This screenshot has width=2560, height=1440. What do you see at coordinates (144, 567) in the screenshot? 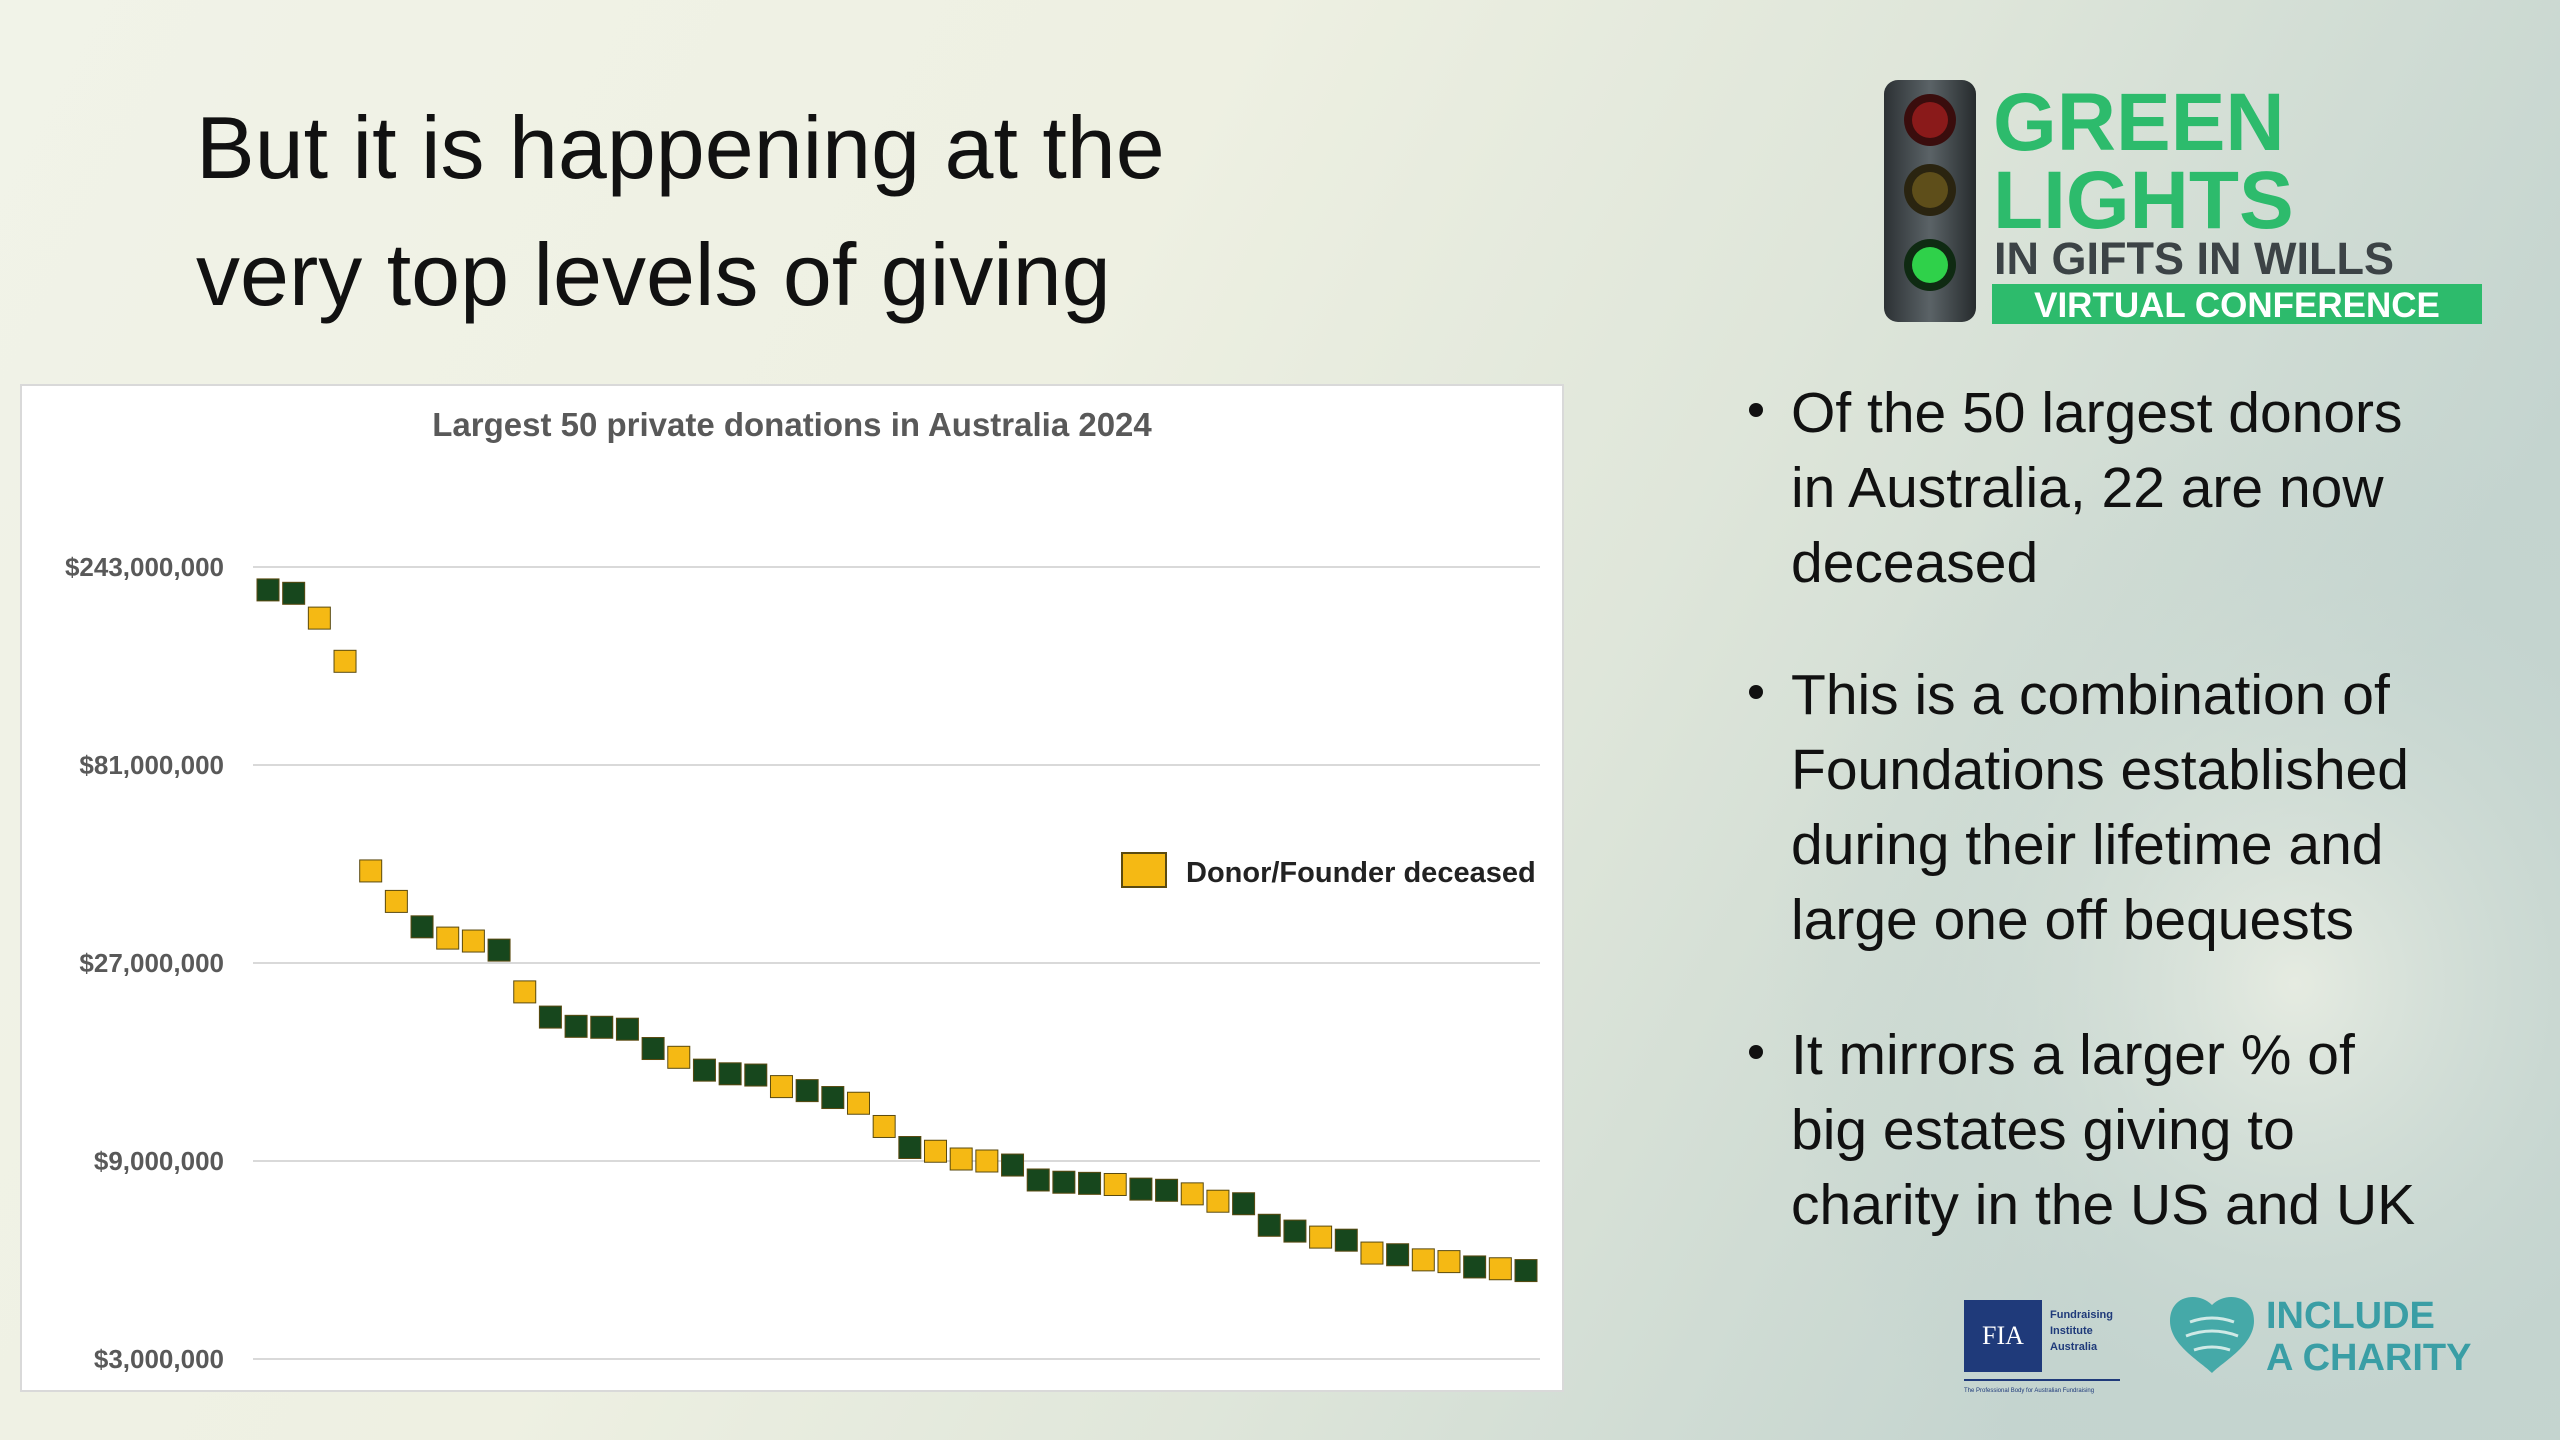
I see `y-tick-label: $243,000,000` at bounding box center [144, 567].